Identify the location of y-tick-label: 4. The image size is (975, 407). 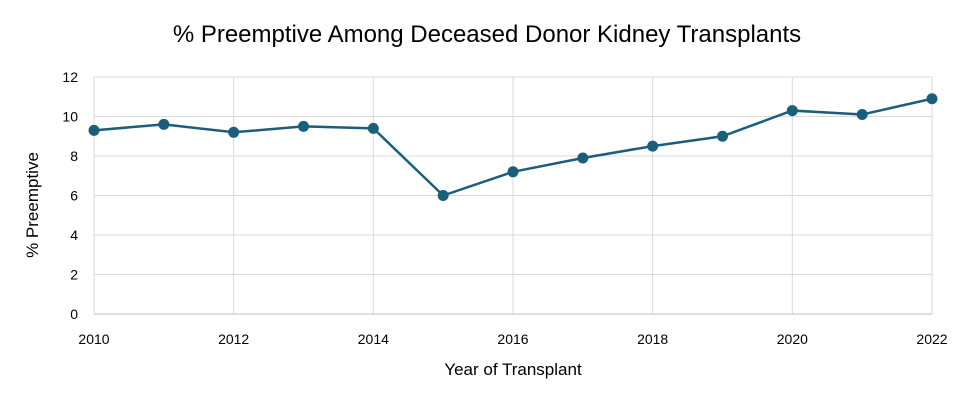
(74, 235).